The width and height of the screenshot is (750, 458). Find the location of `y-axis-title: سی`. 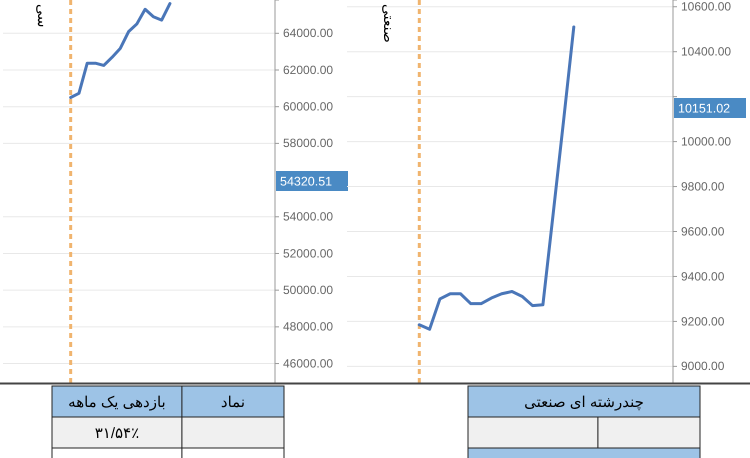

y-axis-title: سی is located at coordinates (43, 16).